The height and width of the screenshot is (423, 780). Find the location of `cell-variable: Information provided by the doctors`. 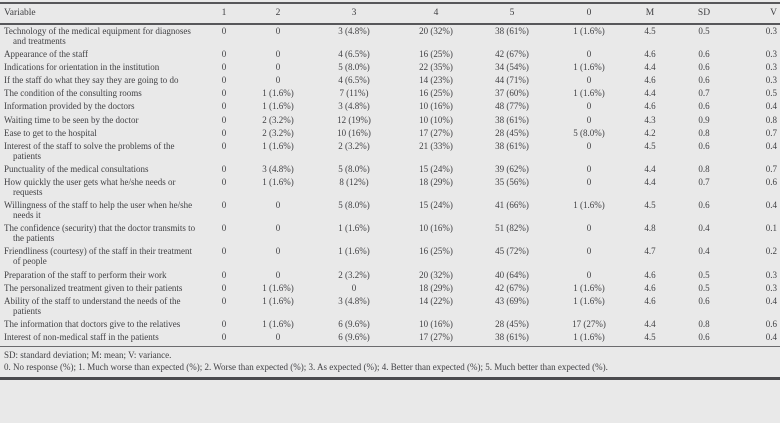

cell-variable: Information provided by the doctors is located at coordinates (69, 106).